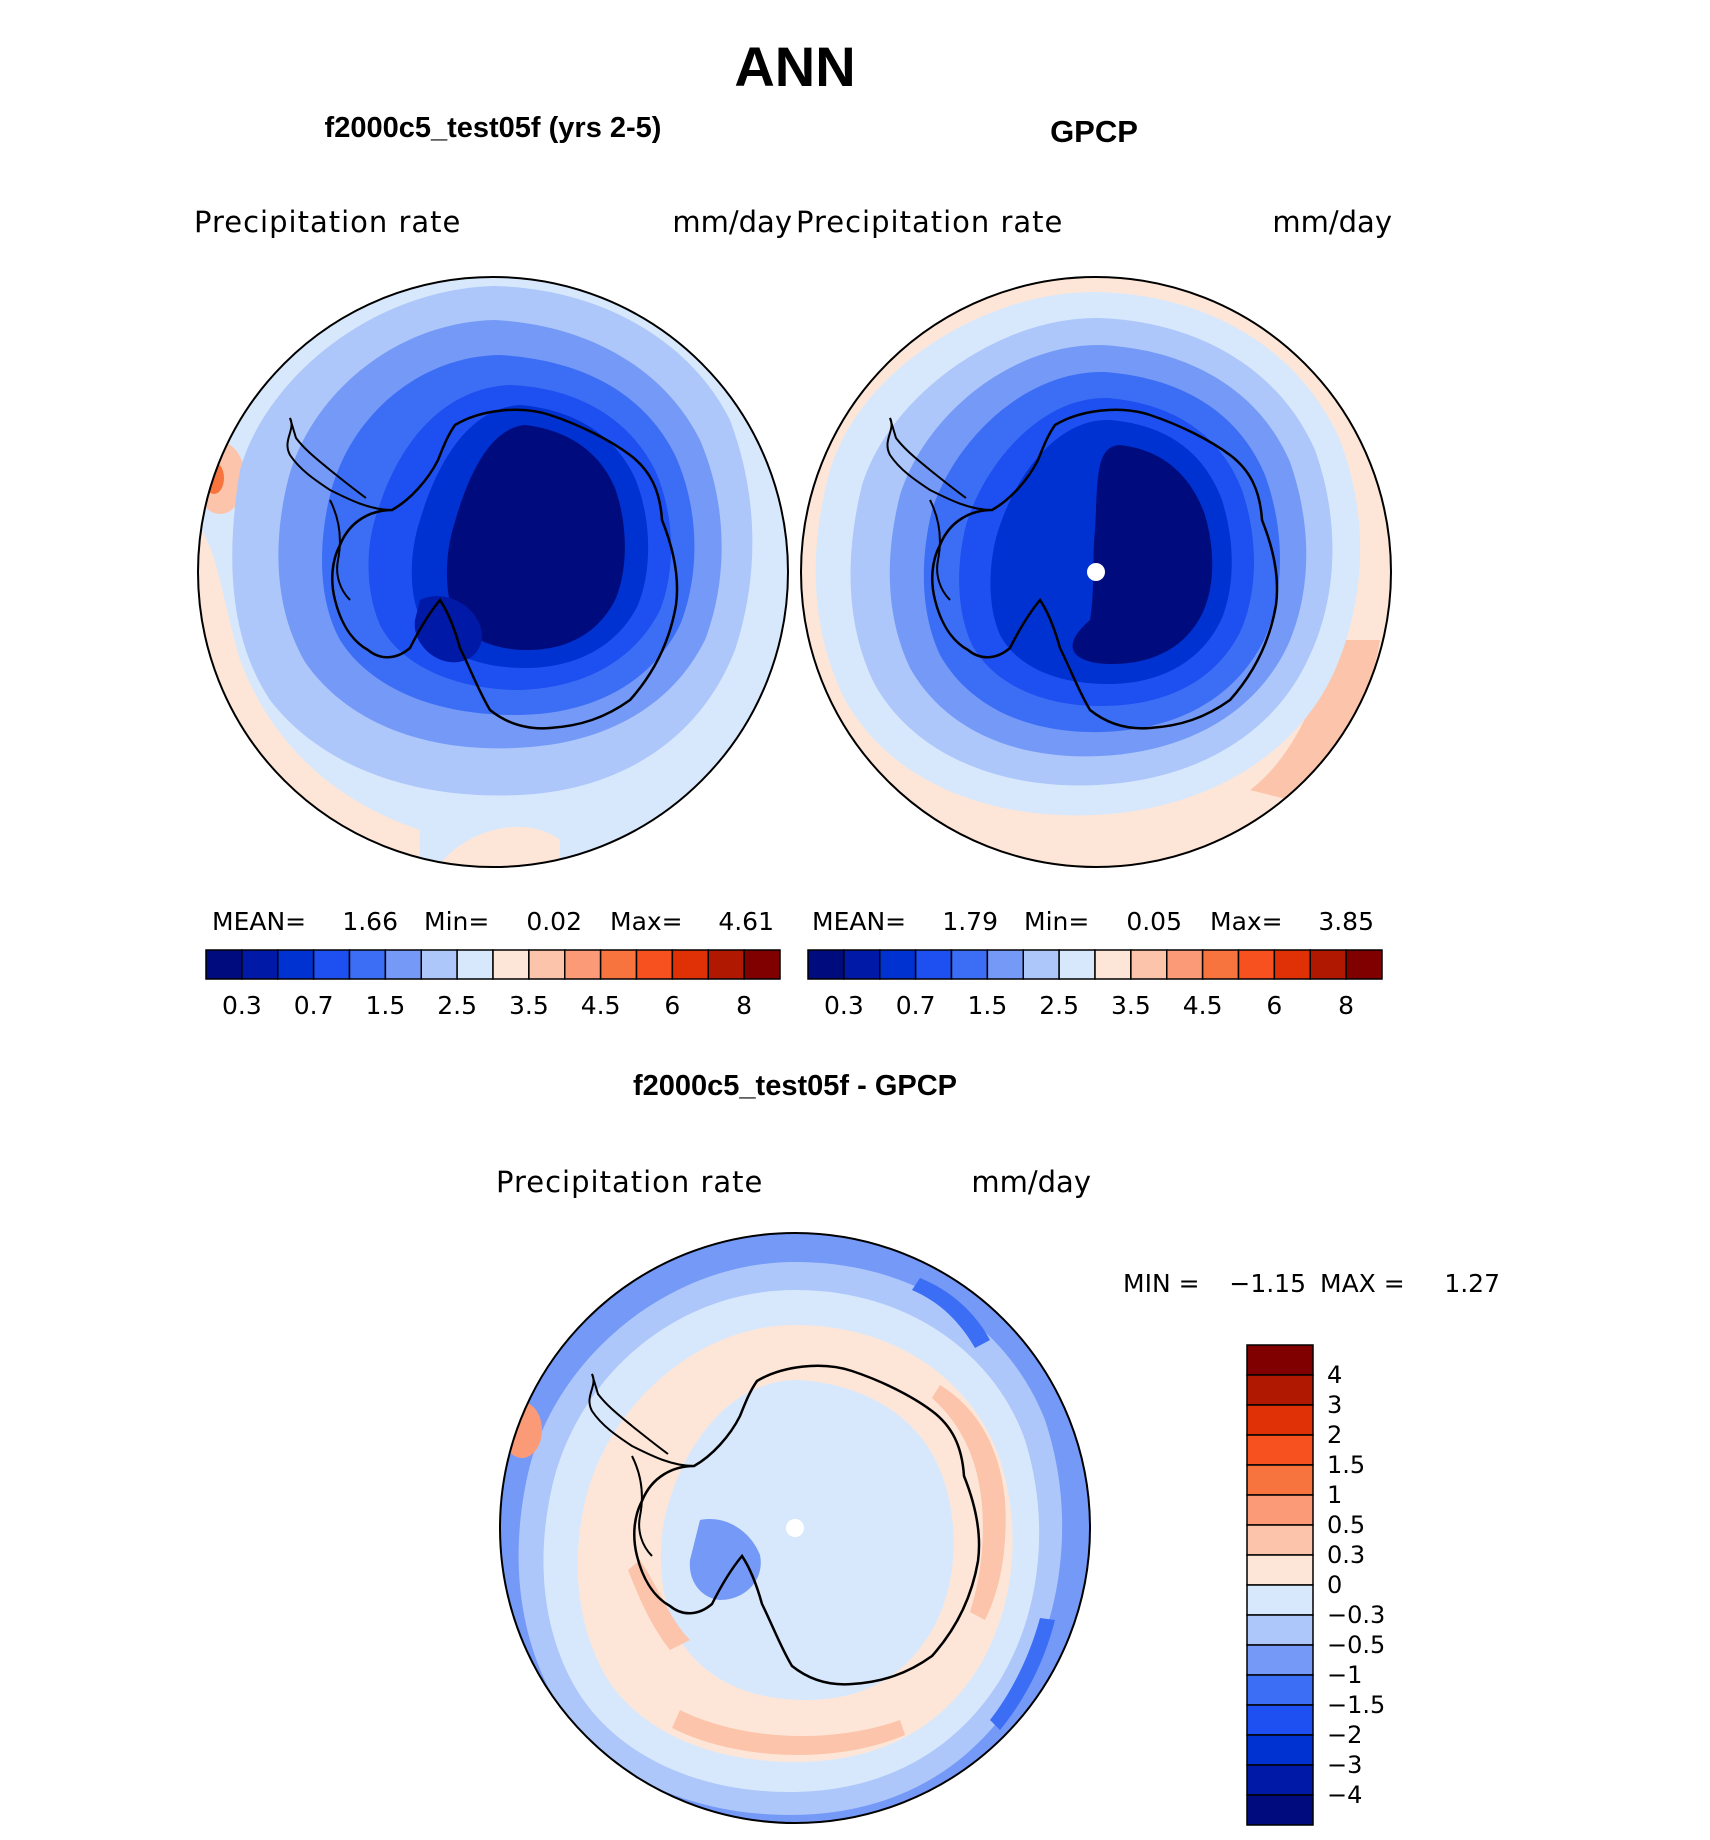  I want to click on obs-colorbar: 0.3 0.7 1.5 2.5 3.5 4.5 6 8, so click(1095, 984).